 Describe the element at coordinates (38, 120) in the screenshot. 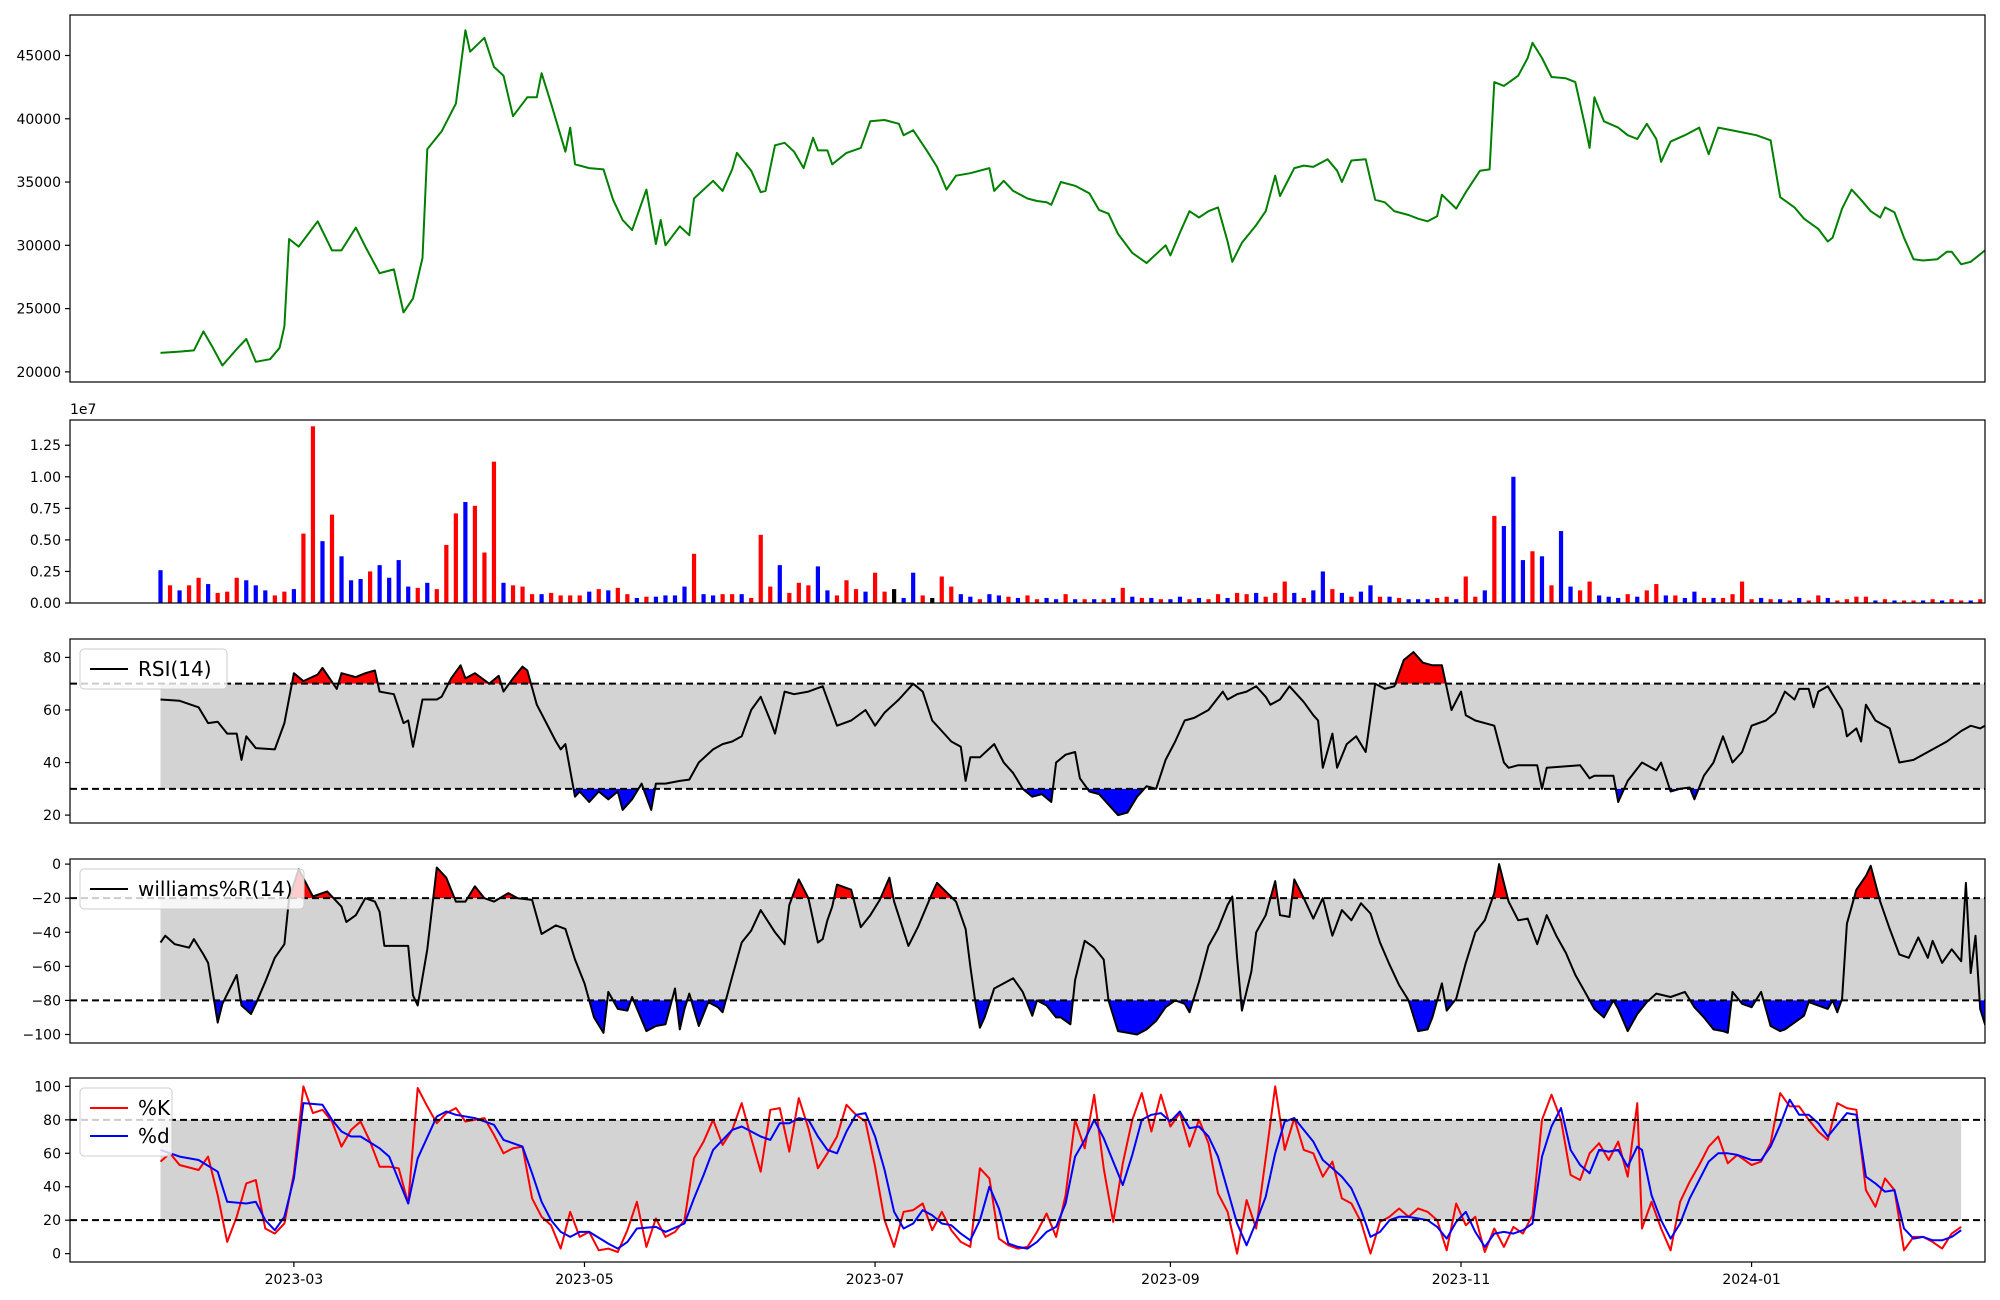

I see `y-tick-label: 40000` at that location.